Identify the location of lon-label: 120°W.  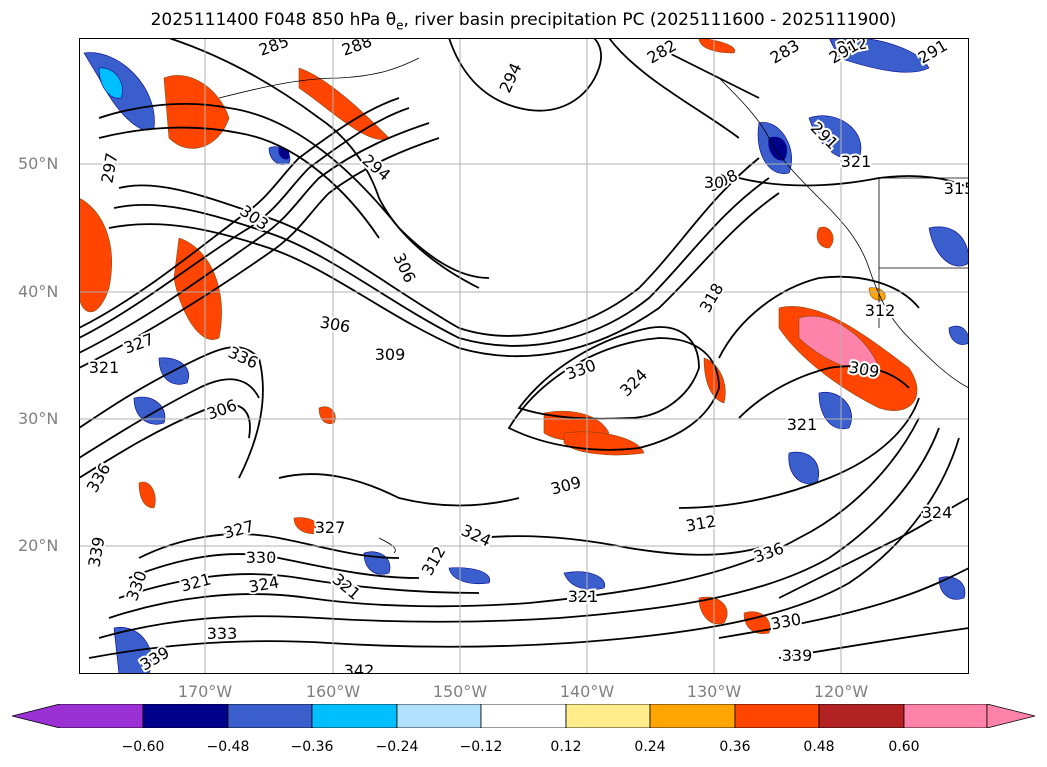
(841, 691).